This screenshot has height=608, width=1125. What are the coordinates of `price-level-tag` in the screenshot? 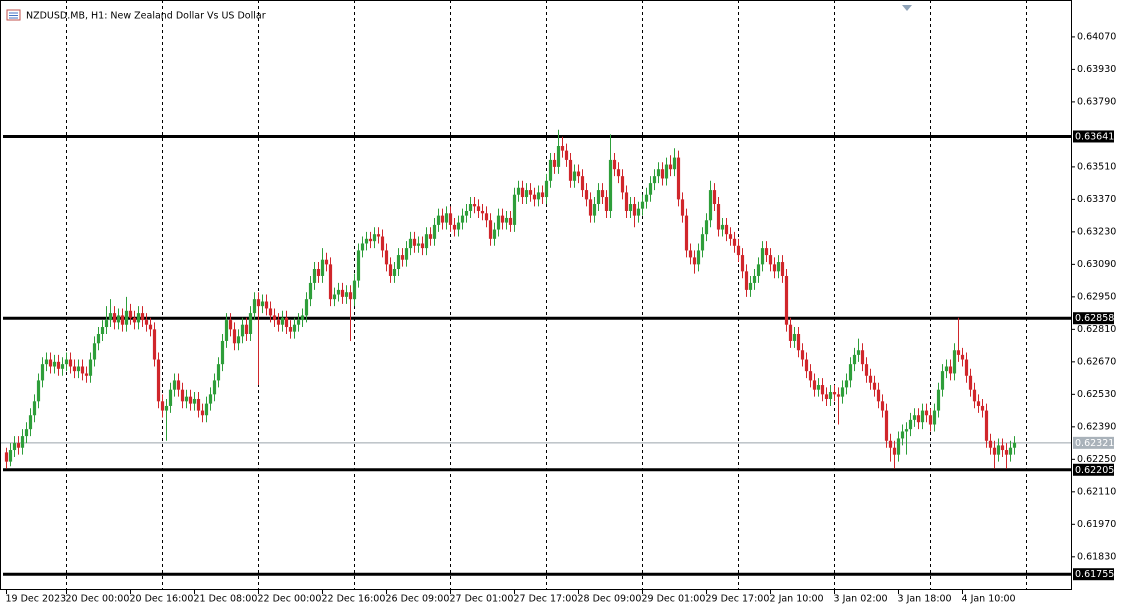 It's located at (1093, 469).